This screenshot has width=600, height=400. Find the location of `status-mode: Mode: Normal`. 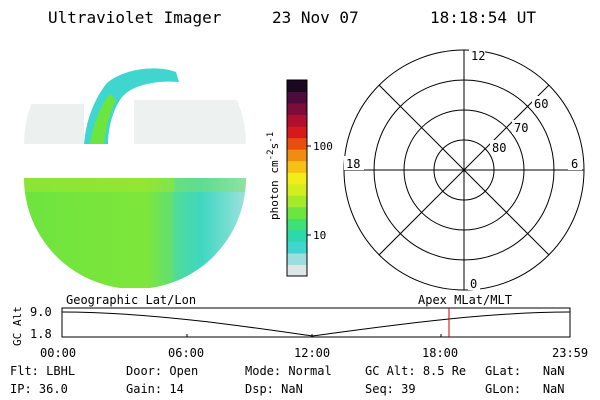

status-mode: Mode: Normal is located at coordinates (288, 371).